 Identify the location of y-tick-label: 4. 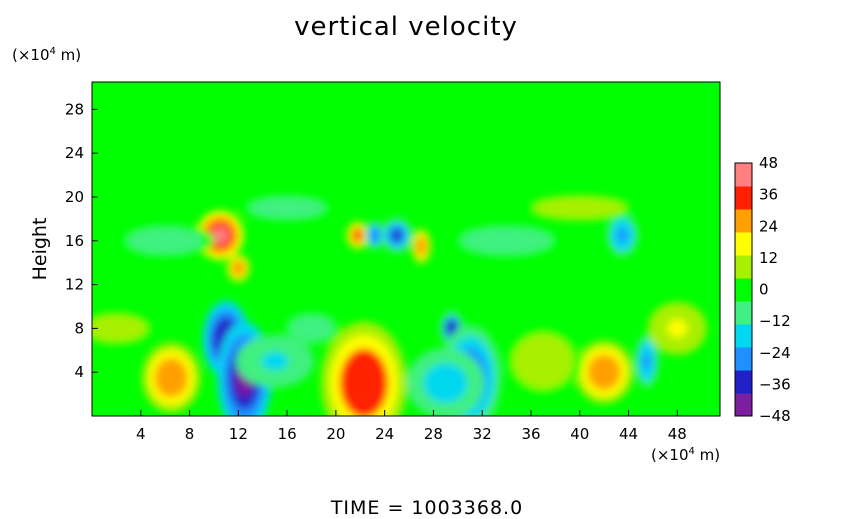
(79, 372).